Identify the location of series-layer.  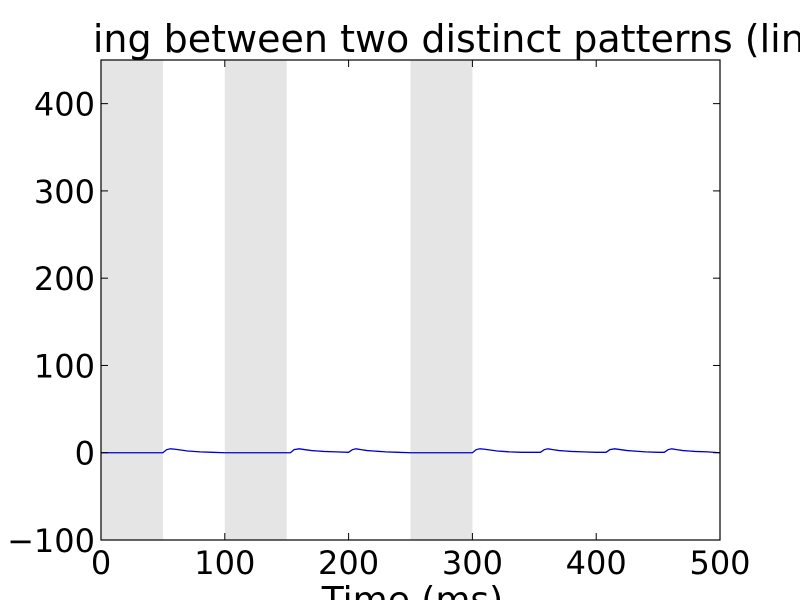
(411, 451).